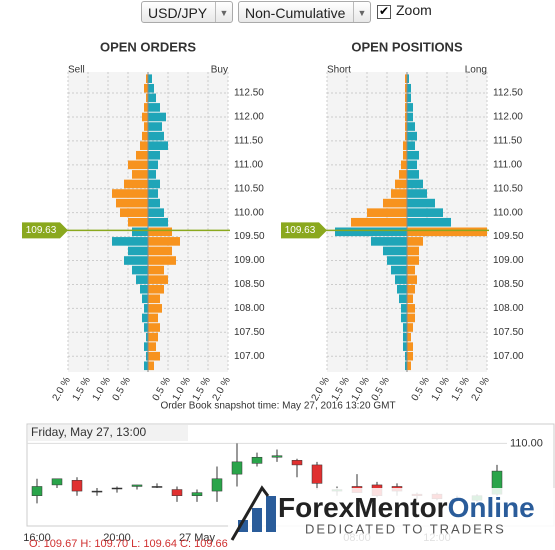  What do you see at coordinates (508, 284) in the screenshot?
I see `y-tick-label: 108.50` at bounding box center [508, 284].